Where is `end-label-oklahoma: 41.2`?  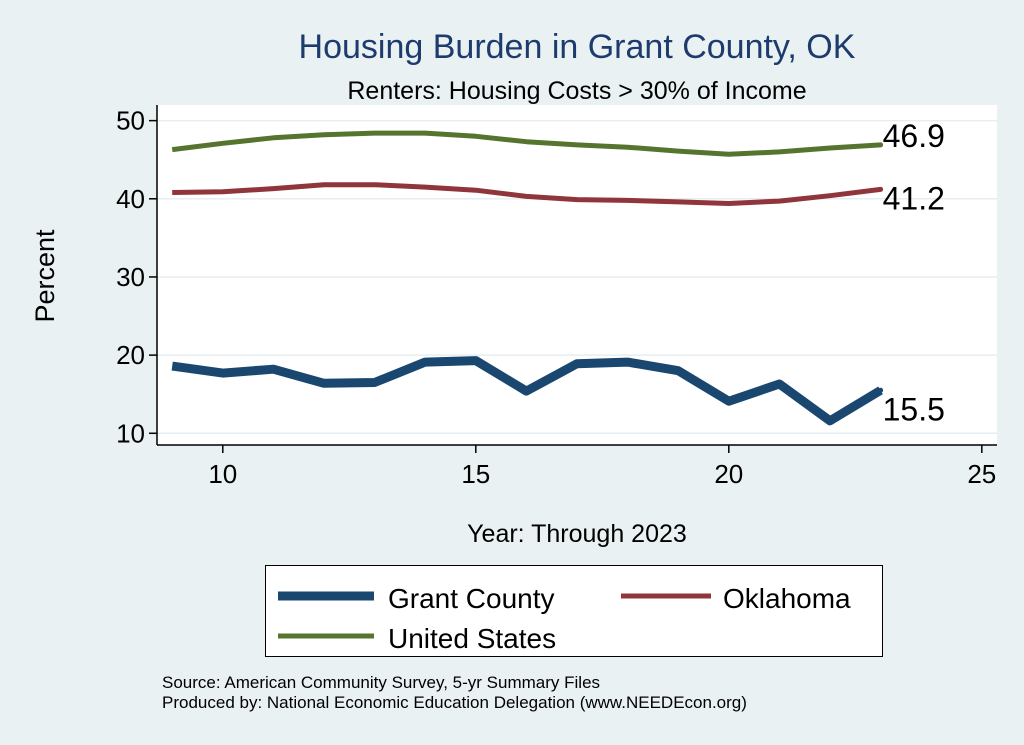
end-label-oklahoma: 41.2 is located at coordinates (914, 198).